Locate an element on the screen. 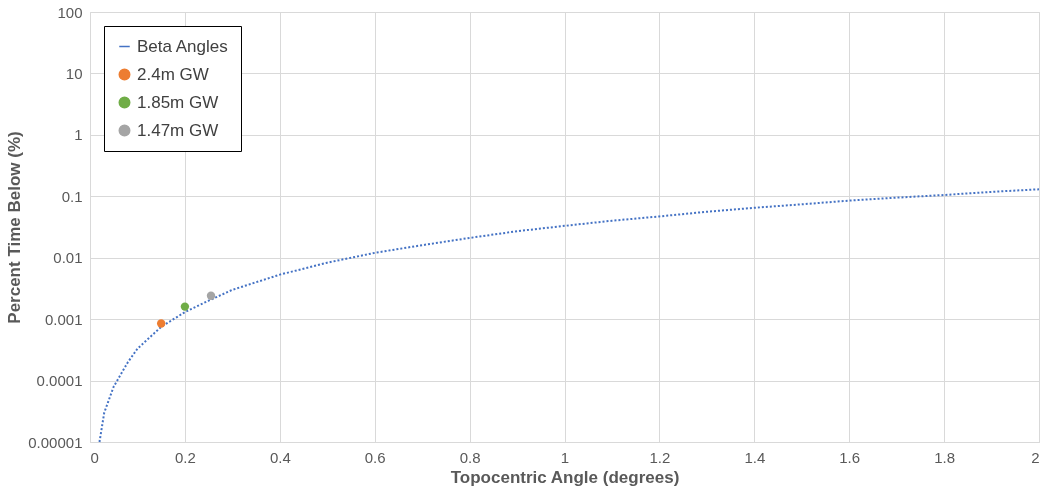 The image size is (1061, 499). x-tick-label: 1.4 is located at coordinates (755, 457).